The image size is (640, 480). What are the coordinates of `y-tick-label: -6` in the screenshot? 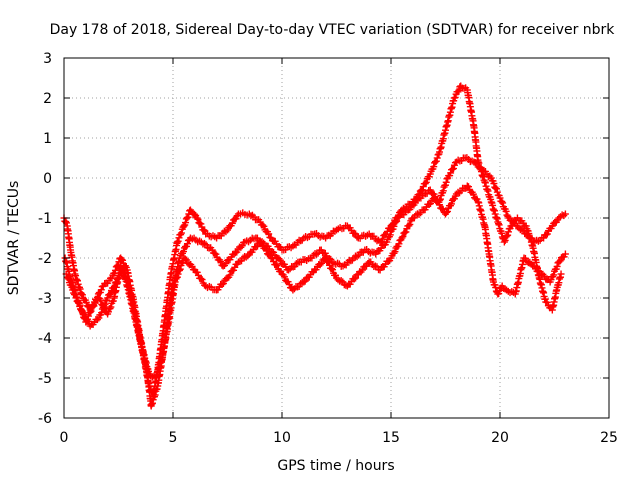 It's located at (45, 419).